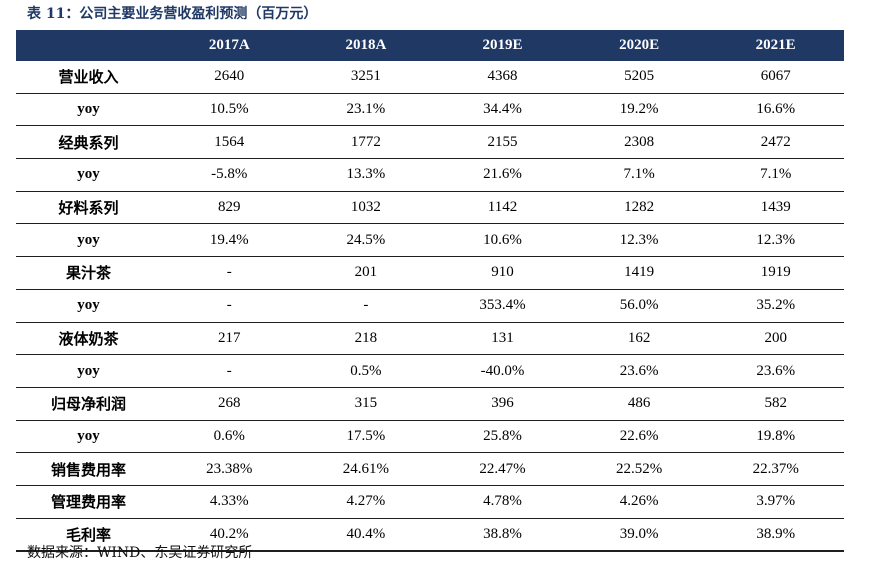 The width and height of the screenshot is (872, 575). I want to click on table-row: 好料系列 829 1032 1142 1282 1439, so click(430, 208).